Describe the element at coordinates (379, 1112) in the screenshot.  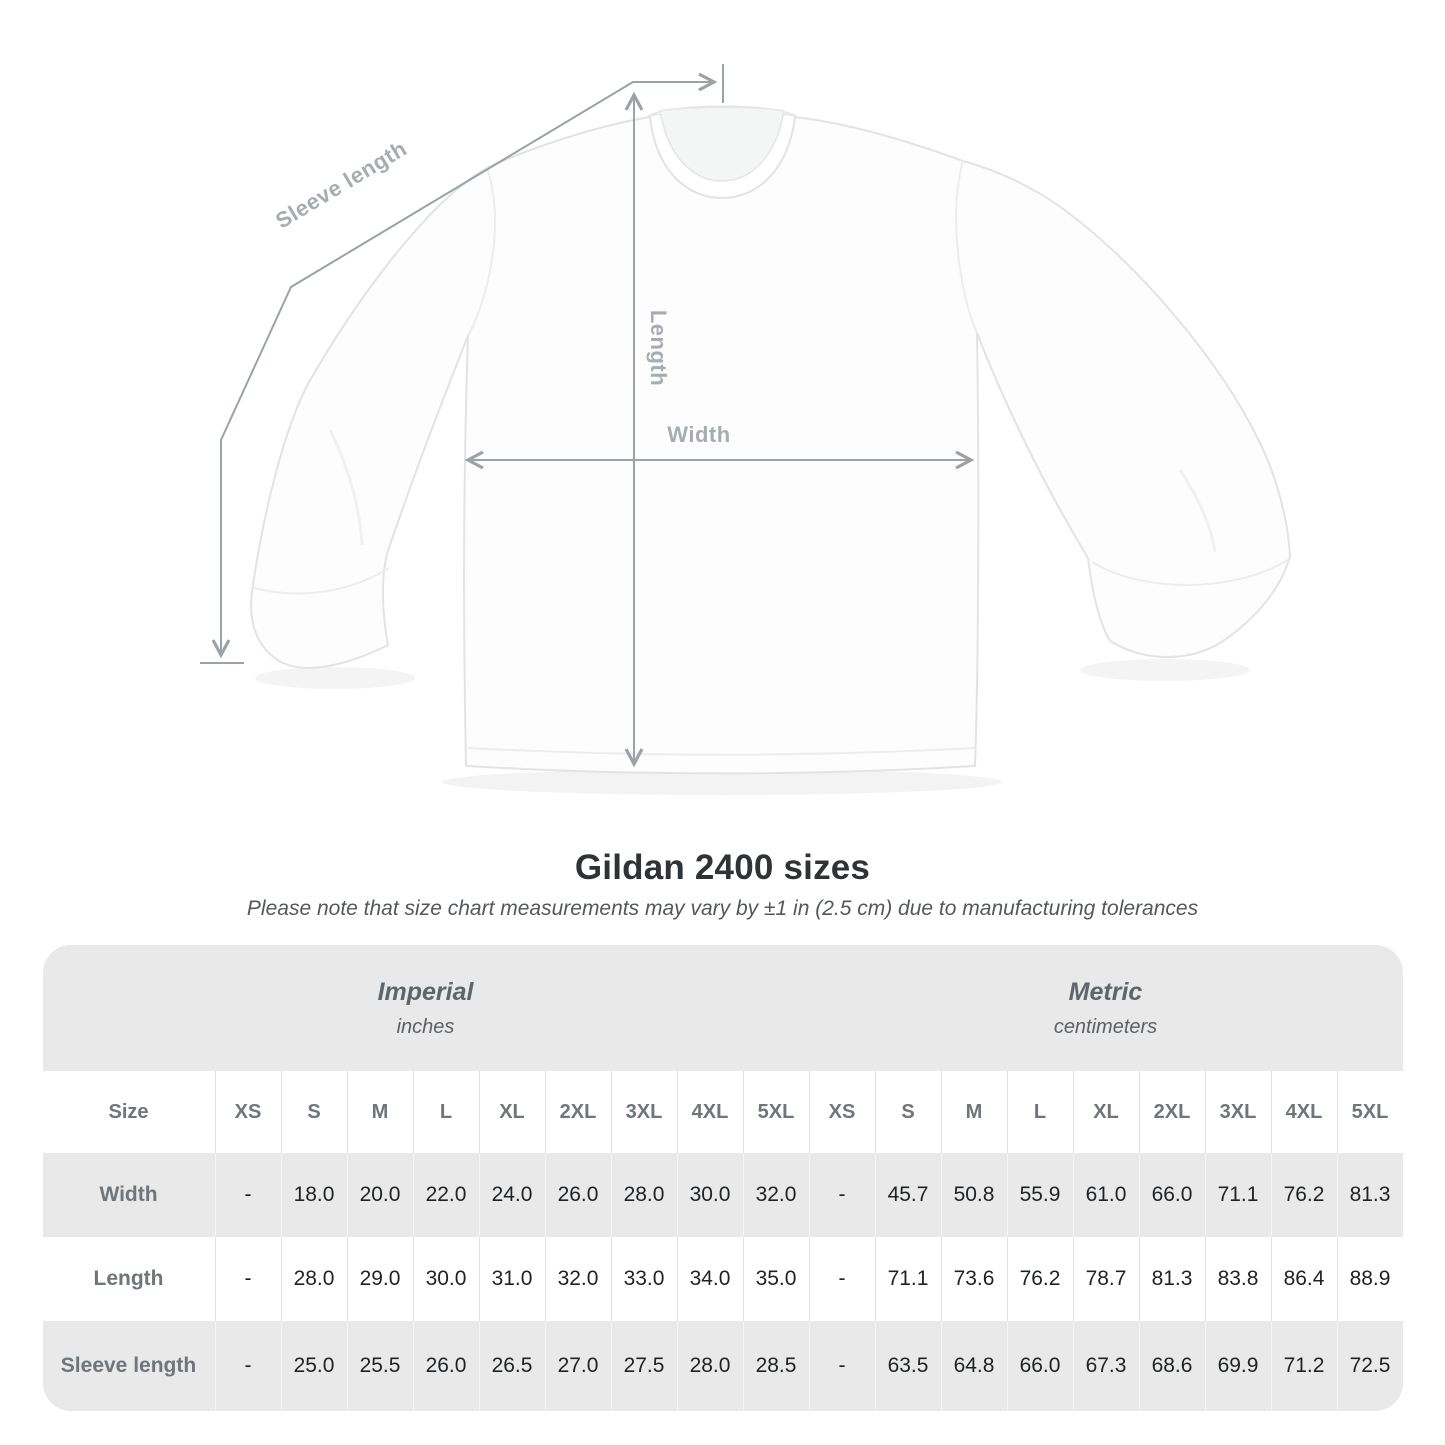
I see `size-header-imperial-m: M` at that location.